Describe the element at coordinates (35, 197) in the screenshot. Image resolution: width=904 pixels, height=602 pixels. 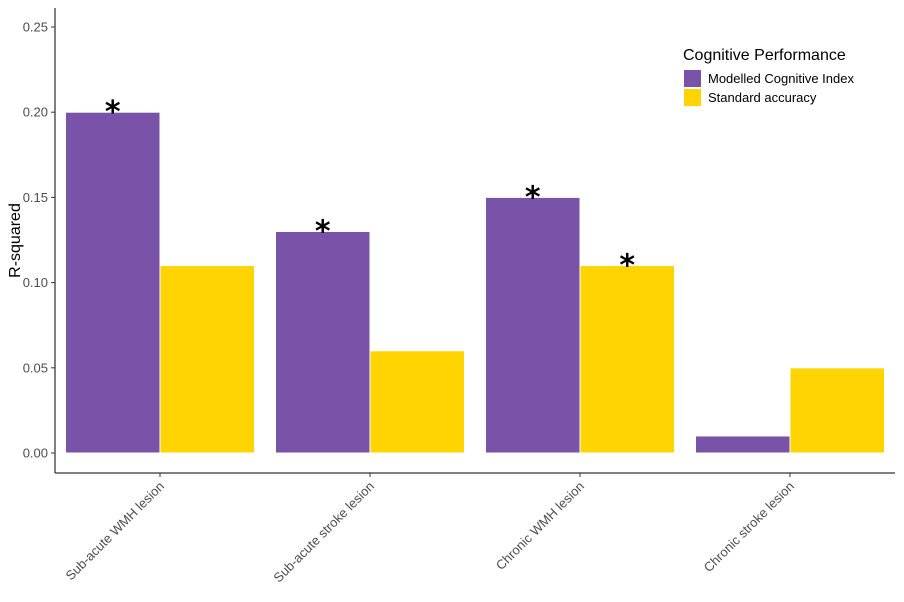
I see `y-tick-label: 0.15` at that location.